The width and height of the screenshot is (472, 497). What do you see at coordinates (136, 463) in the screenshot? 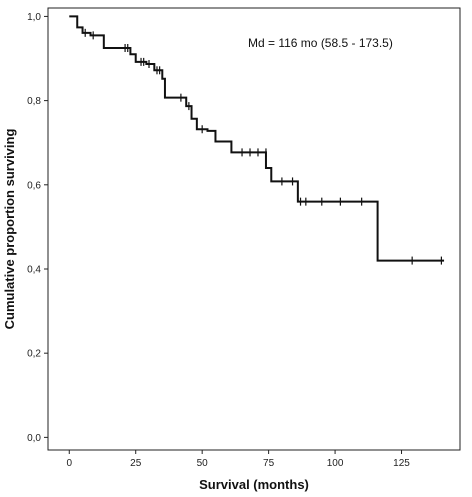
I see `x-tick-label: 25` at bounding box center [136, 463].